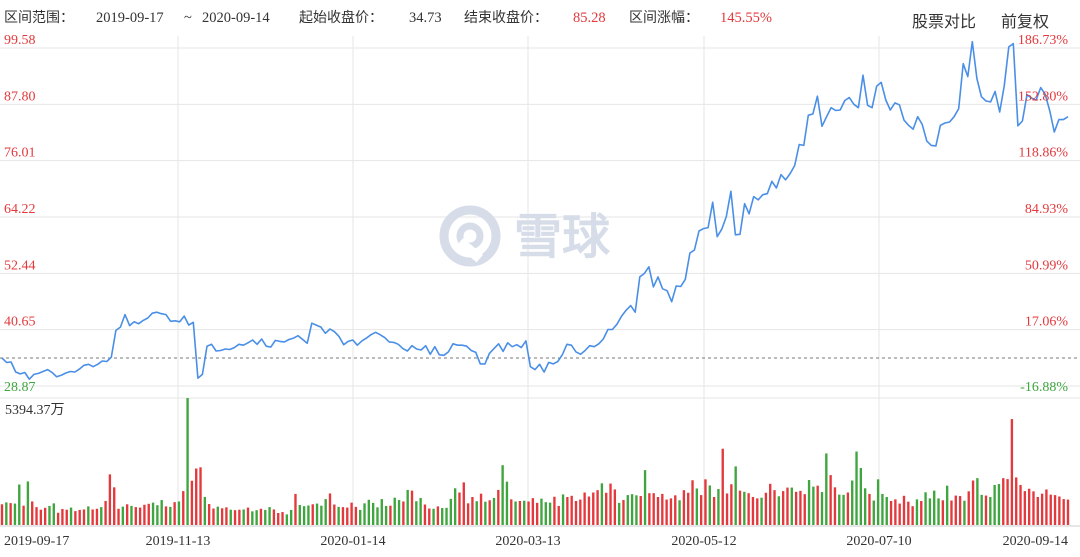  What do you see at coordinates (1043, 153) in the screenshot?
I see `percent-tick-label: 118.86%` at bounding box center [1043, 153].